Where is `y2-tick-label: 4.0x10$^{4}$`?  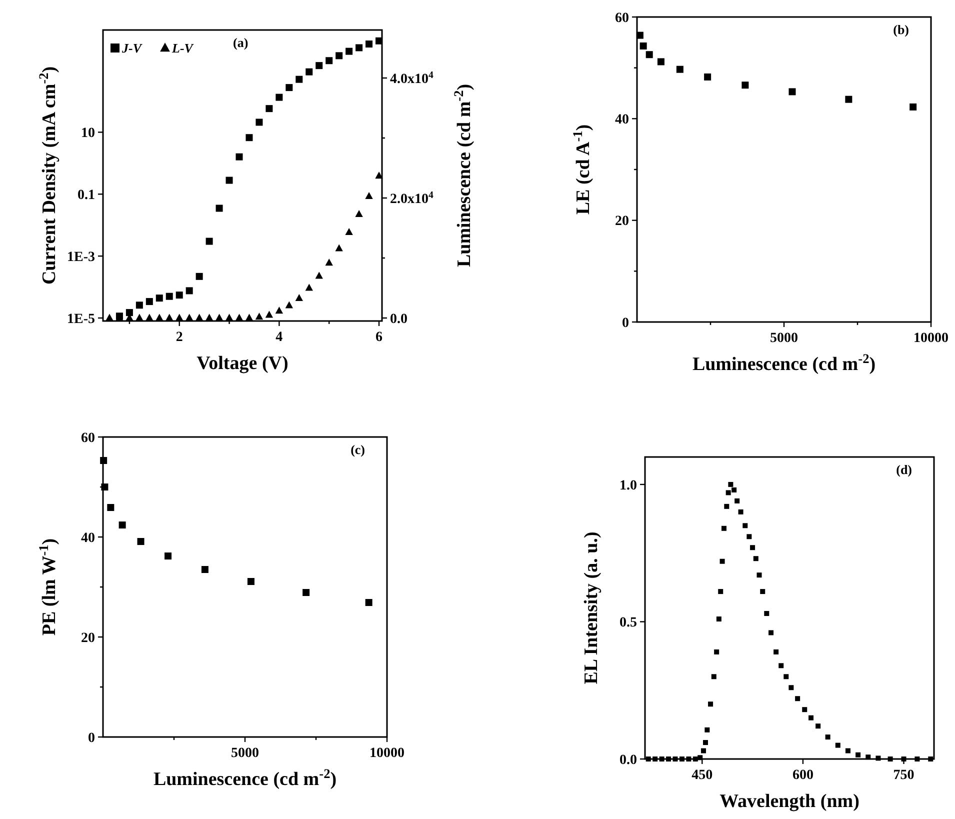 y2-tick-label: 4.0x10$^{4}$ is located at coordinates (412, 78).